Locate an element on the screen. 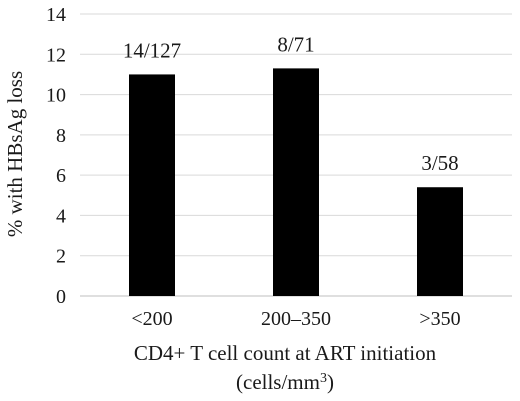 This screenshot has width=520, height=401. y-axis-ticks: 0 2 4 6 8 10 12 14 is located at coordinates (56, 156).